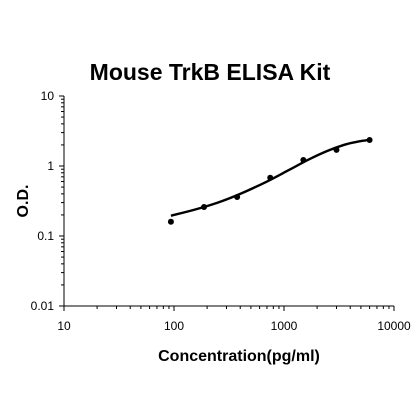 This screenshot has width=420, height=420. What do you see at coordinates (174, 326) in the screenshot?
I see `x-tick-label: 100` at bounding box center [174, 326].